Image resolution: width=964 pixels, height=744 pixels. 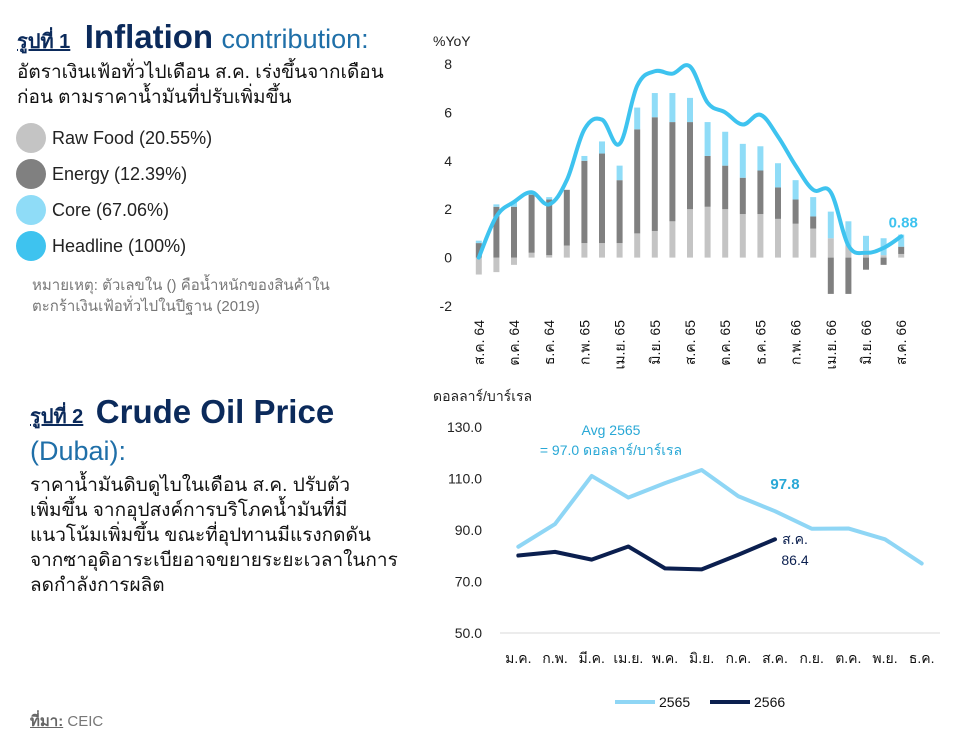 What do you see at coordinates (66, 721) in the screenshot?
I see `source: ที่มา: CEIC` at bounding box center [66, 721].